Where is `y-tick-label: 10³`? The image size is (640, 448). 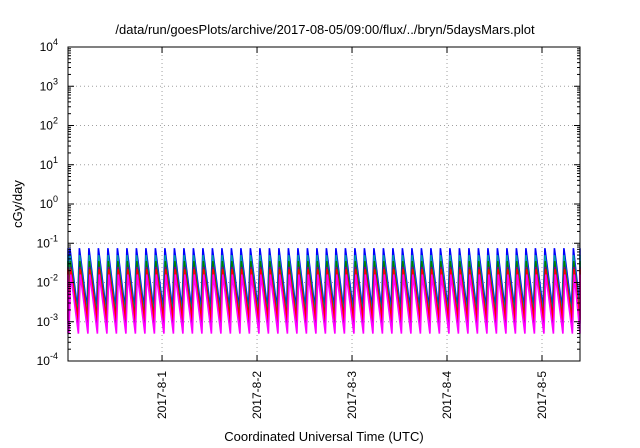 y-tick-label: 10³ is located at coordinates (49, 84).